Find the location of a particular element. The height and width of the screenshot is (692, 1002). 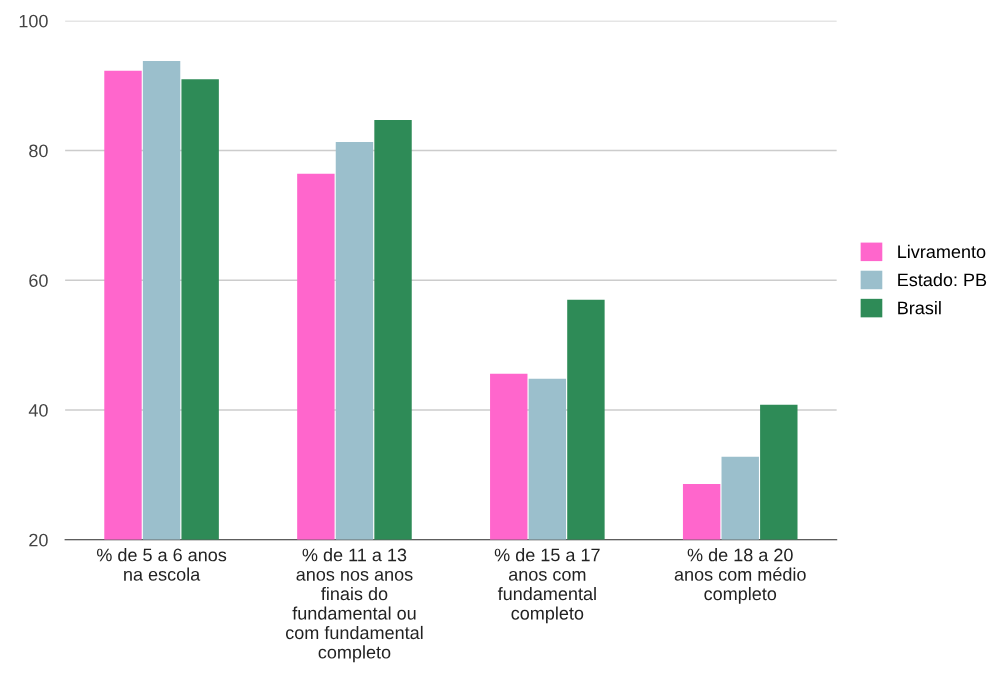

x-tick-label: % de 15 a 17 anos com fundamental completo is located at coordinates (547, 586).